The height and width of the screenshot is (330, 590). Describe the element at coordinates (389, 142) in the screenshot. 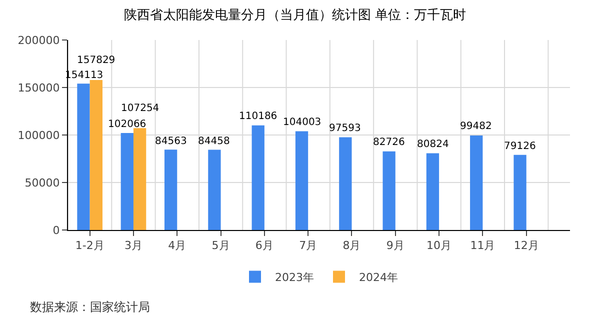

I see `data-label: 82726` at that location.